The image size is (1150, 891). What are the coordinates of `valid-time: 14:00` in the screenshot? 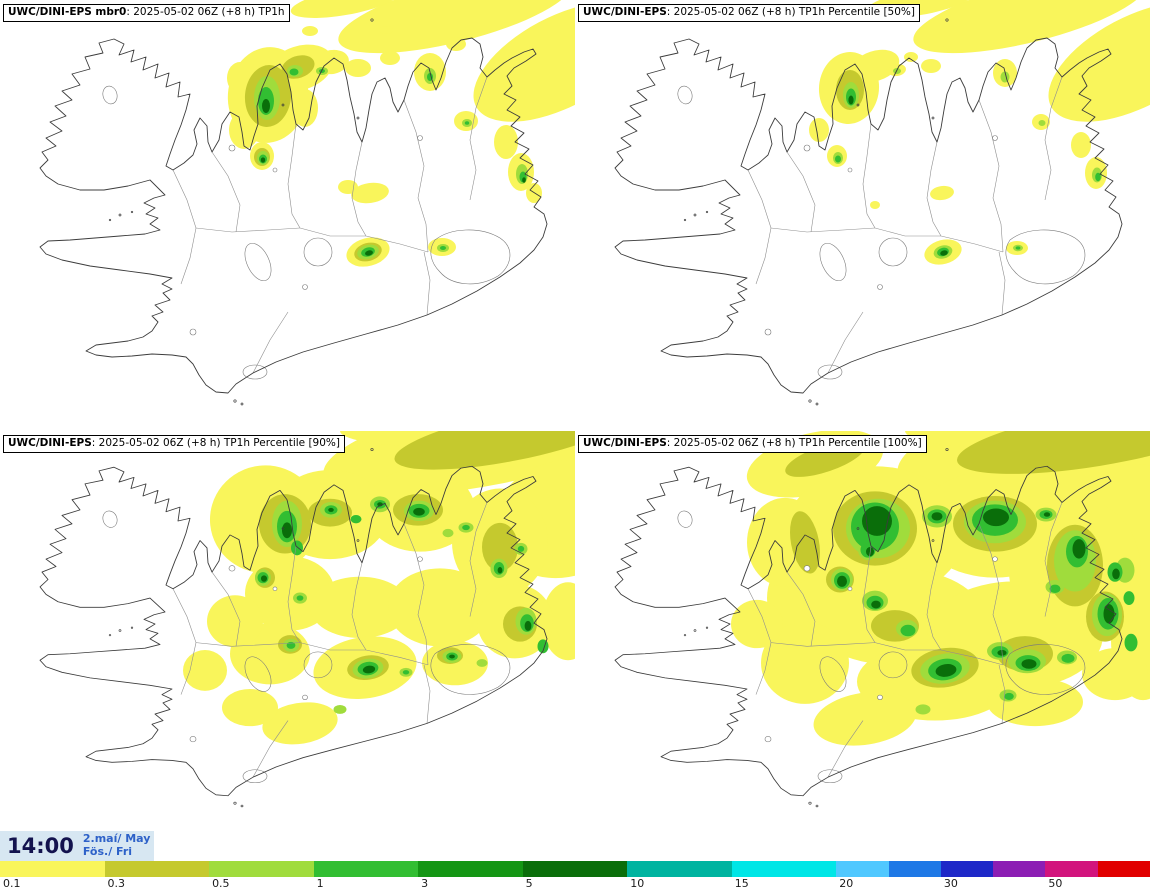 It's located at (40, 846).